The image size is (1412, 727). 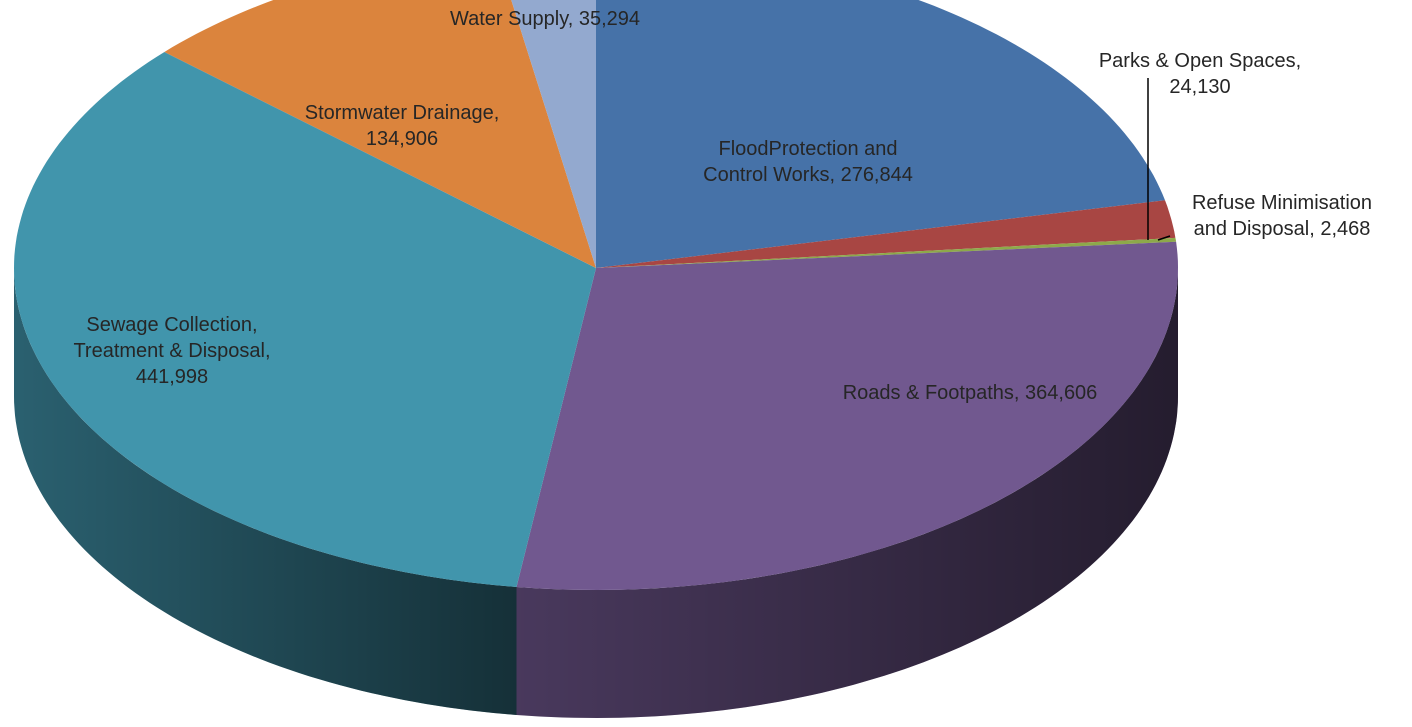 I want to click on data-label-stormwater-drainage: Stormwater Drainage, 134,906, so click(x=402, y=126).